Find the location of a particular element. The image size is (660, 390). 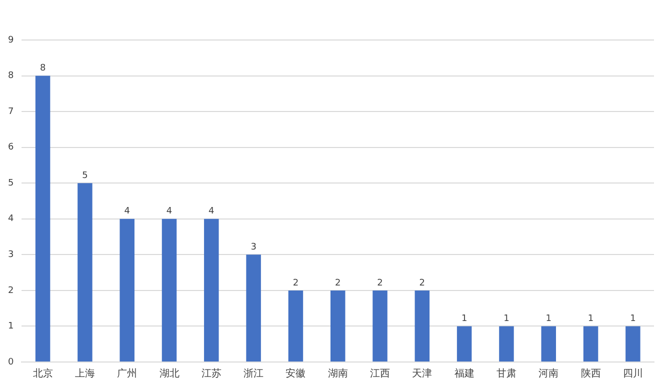

x-tick-label: 湖南 is located at coordinates (338, 374).